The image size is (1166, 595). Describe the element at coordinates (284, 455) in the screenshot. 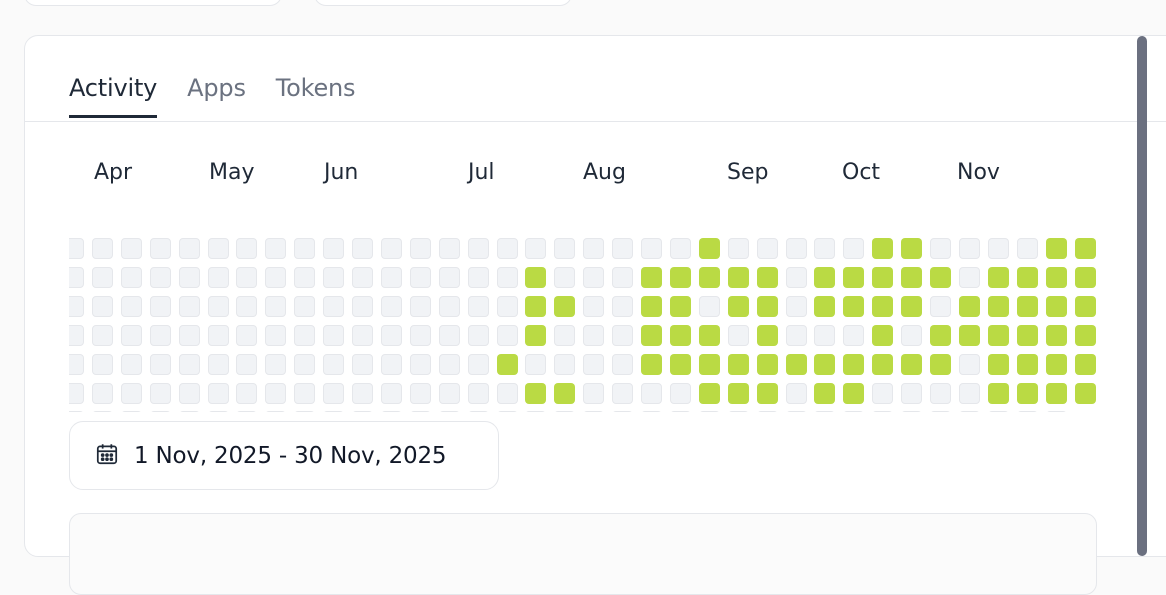

I see `date-range-picker: 1 Nov, 2025 - 30 Nov, 2025` at that location.